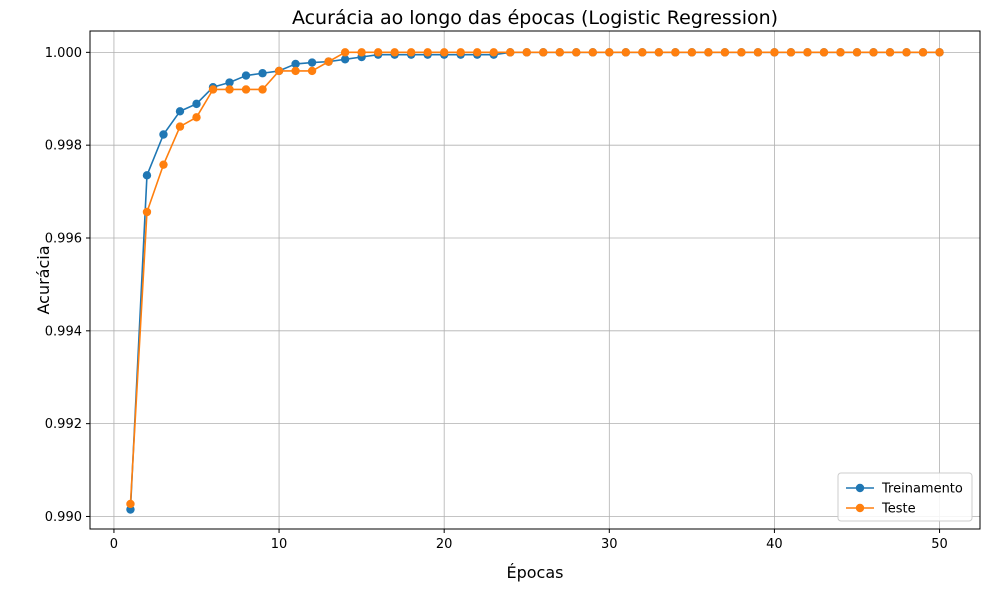 The height and width of the screenshot is (590, 989). What do you see at coordinates (63, 53) in the screenshot?
I see `y-tick-label: 1.000` at bounding box center [63, 53].